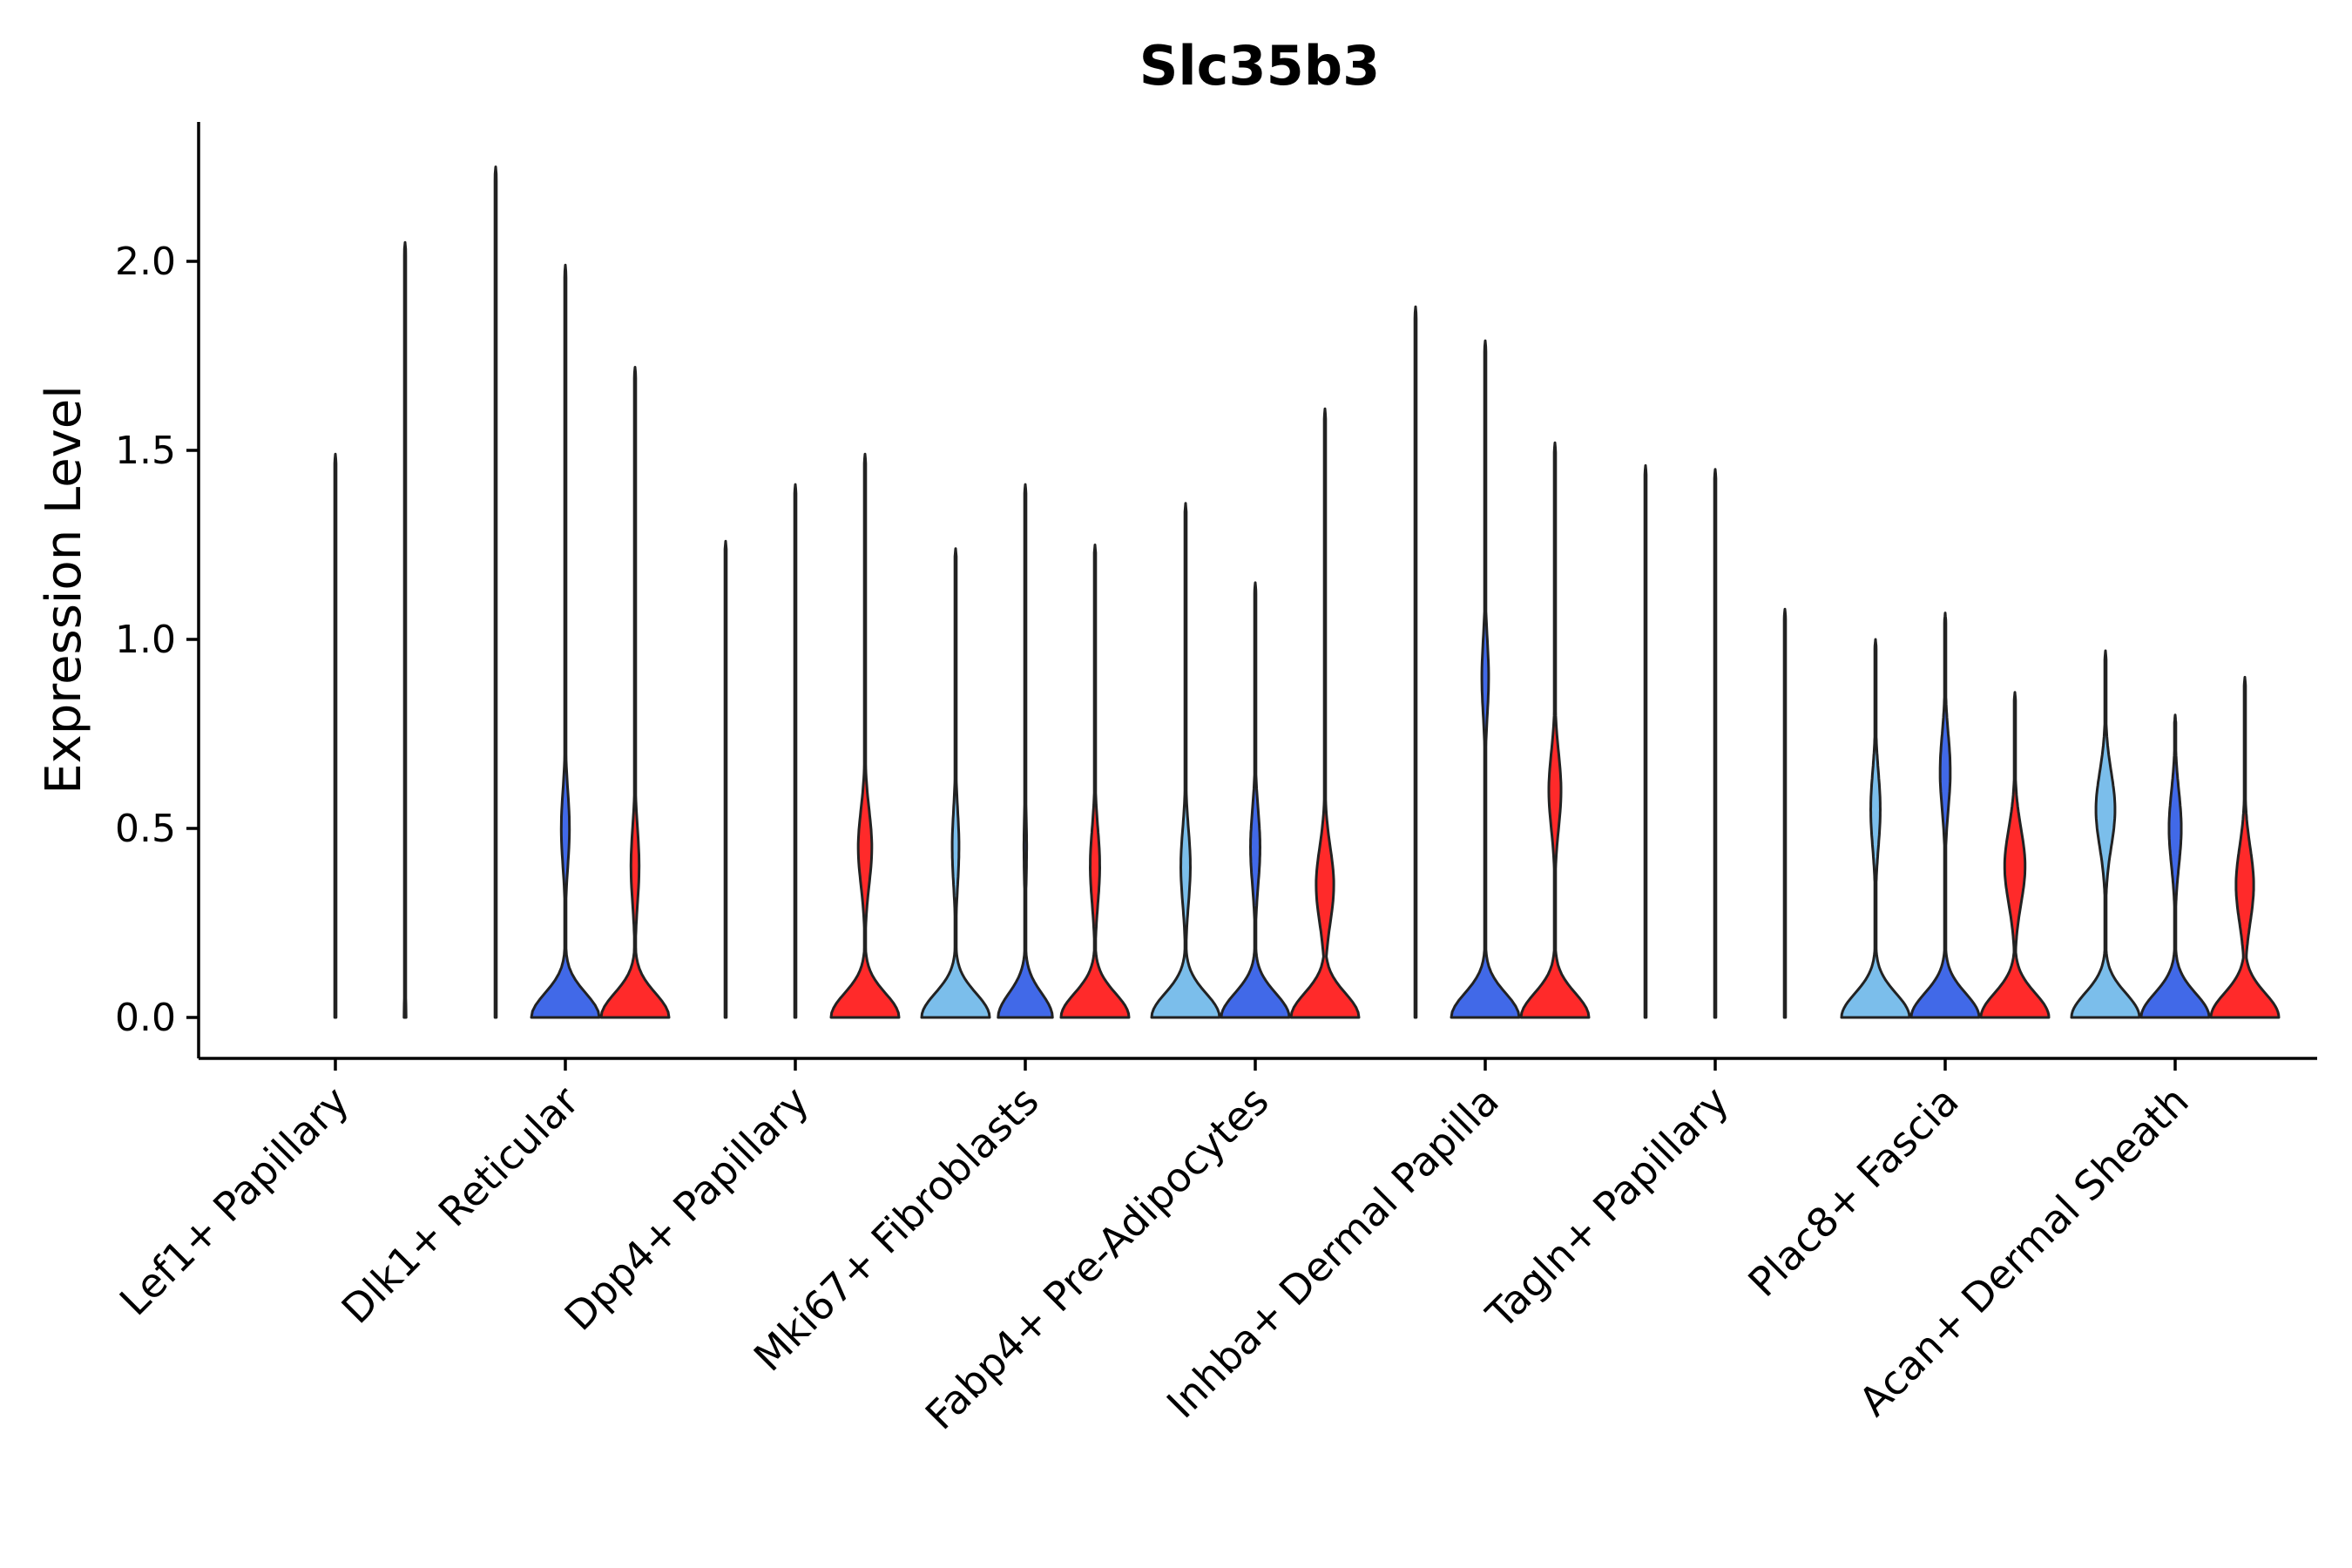 This screenshot has width=2352, height=1568. What do you see at coordinates (460, 1205) in the screenshot?
I see `x-category-label: Dlk1+ Reticular` at bounding box center [460, 1205].